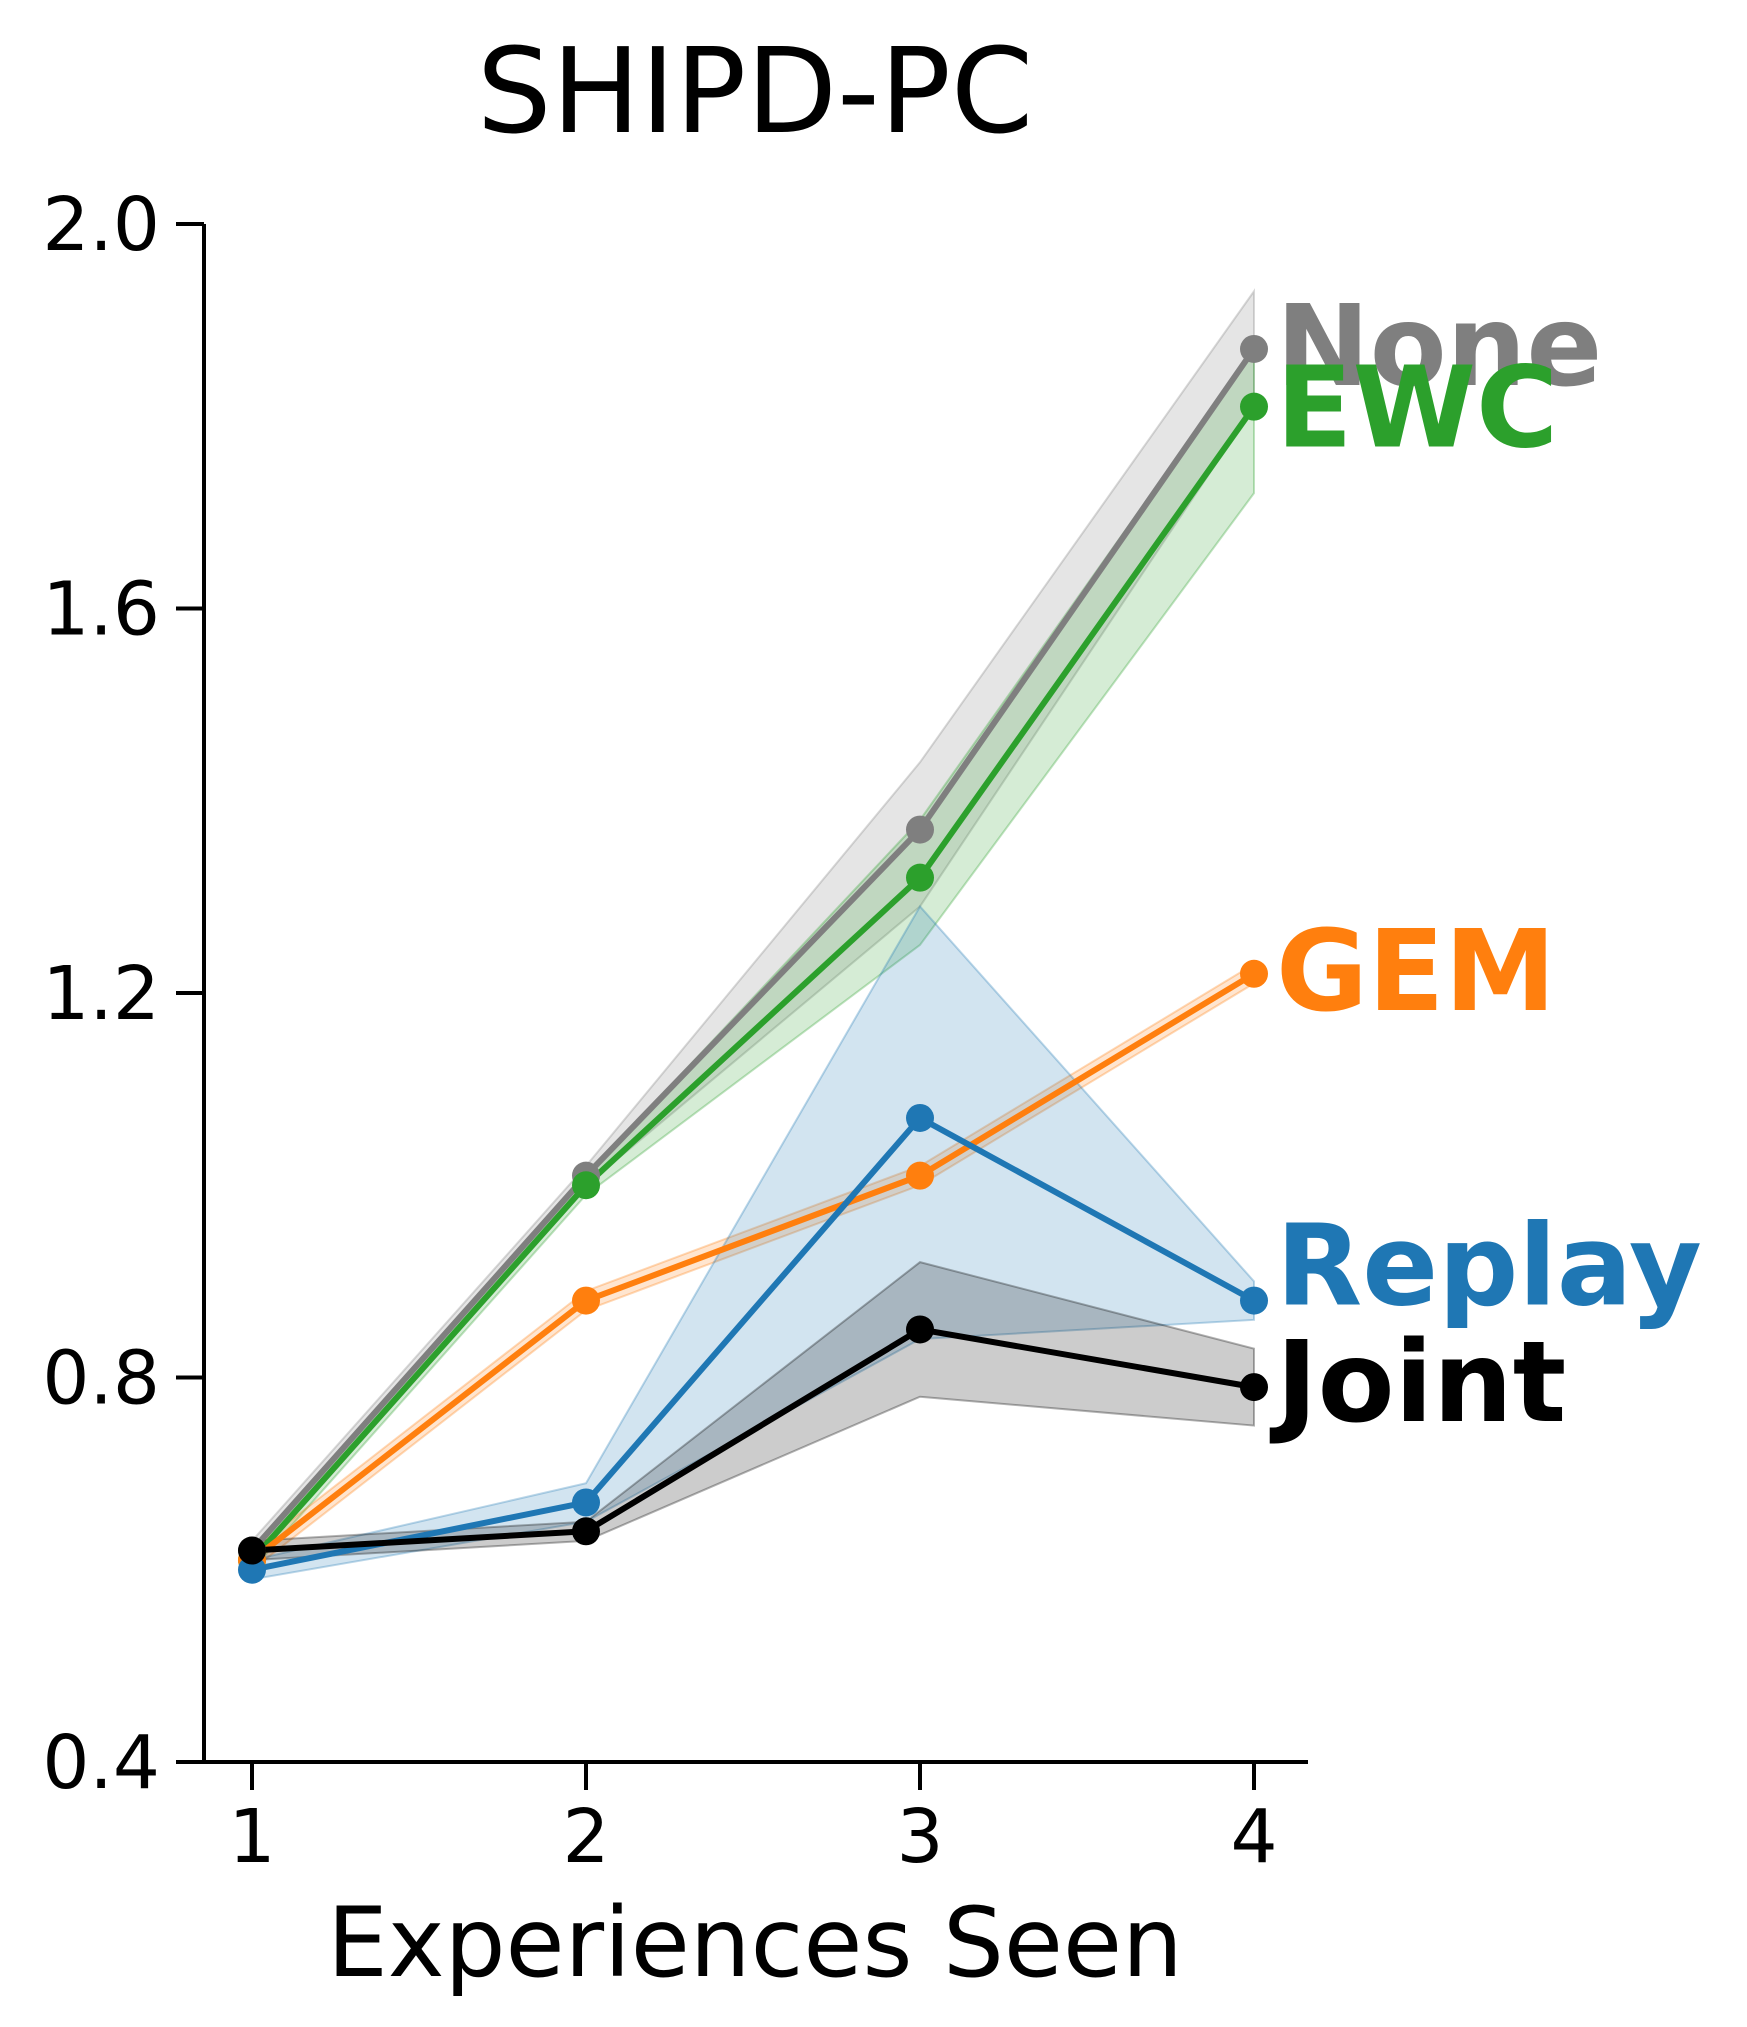 This screenshot has width=1747, height=2027. What do you see at coordinates (1489, 1267) in the screenshot?
I see `replay-series-label: Replay` at bounding box center [1489, 1267].